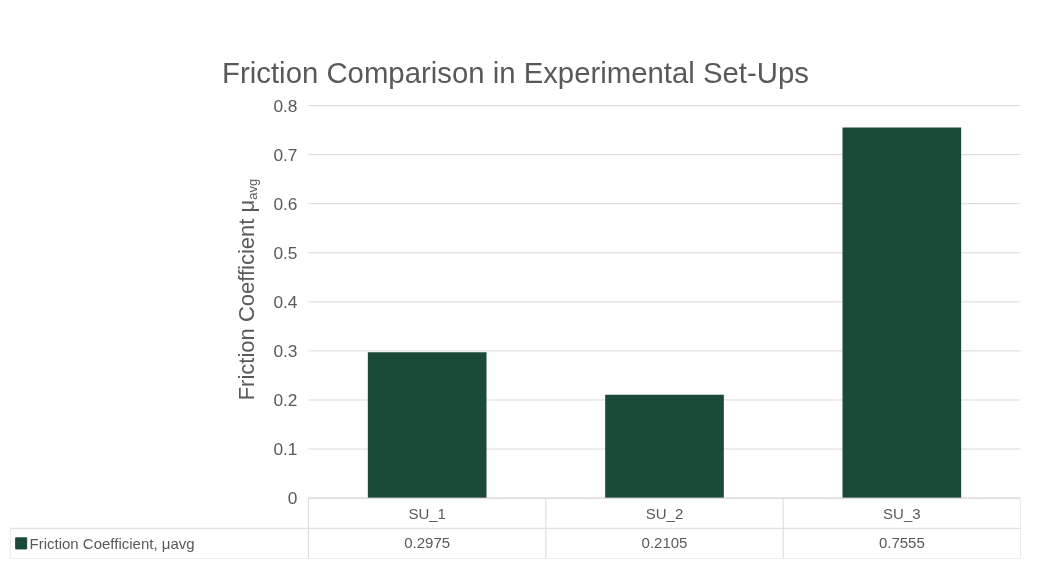 This screenshot has width=1039, height=578. Describe the element at coordinates (515, 72) in the screenshot. I see `chart-title: Friction Comparison in Experimental Set-Ups` at that location.